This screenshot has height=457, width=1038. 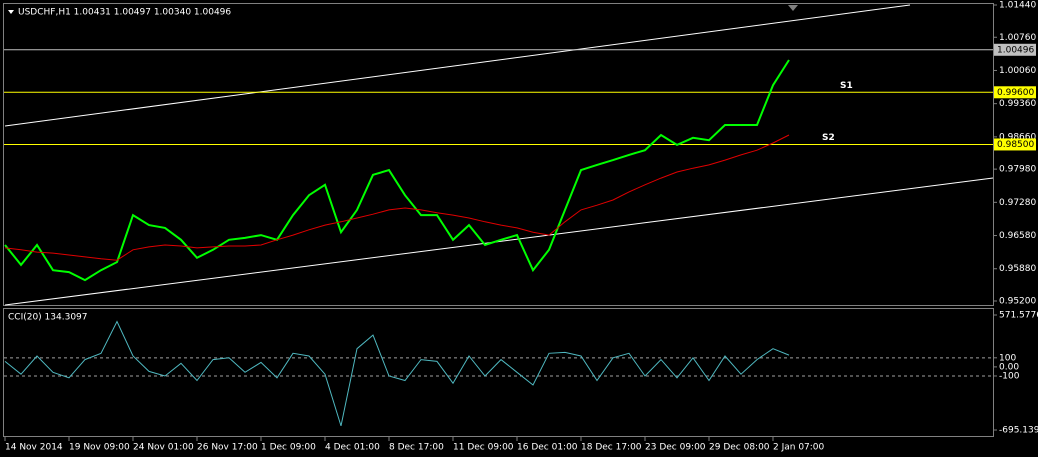 I want to click on x-tick-label: 19 Nov 09:00, so click(x=99, y=448).